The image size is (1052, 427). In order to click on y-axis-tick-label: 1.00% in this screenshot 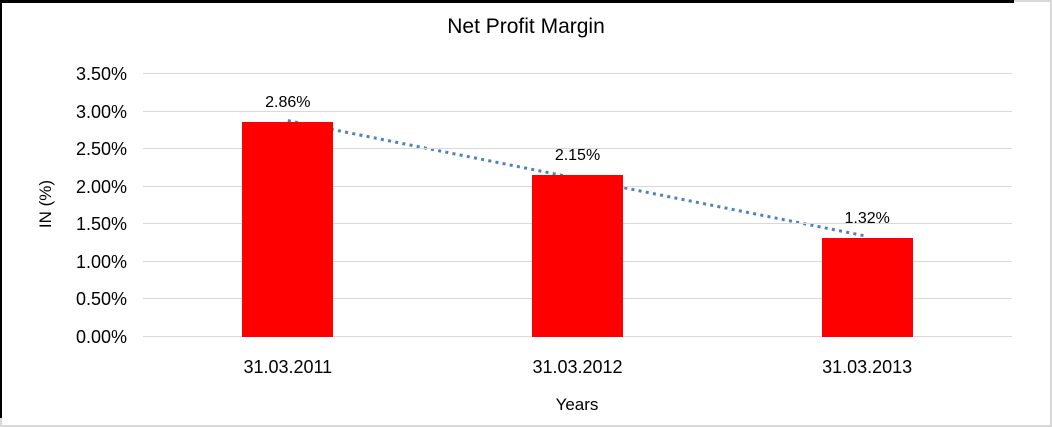, I will do `click(101, 261)`.